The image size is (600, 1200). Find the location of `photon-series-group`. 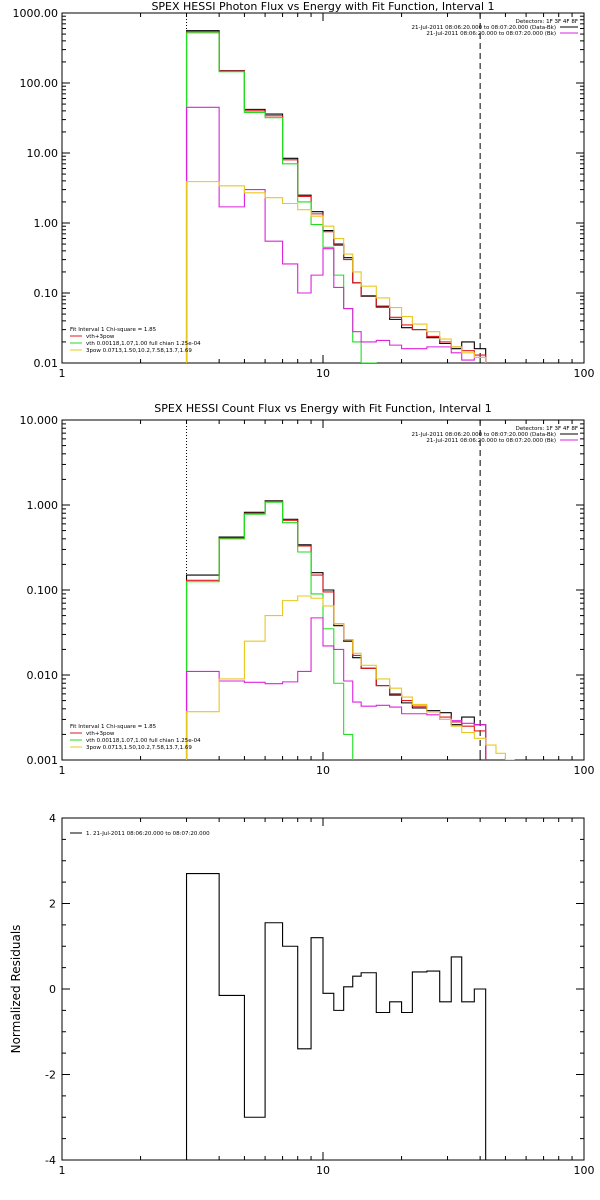

photon-series-group is located at coordinates (336, 196).